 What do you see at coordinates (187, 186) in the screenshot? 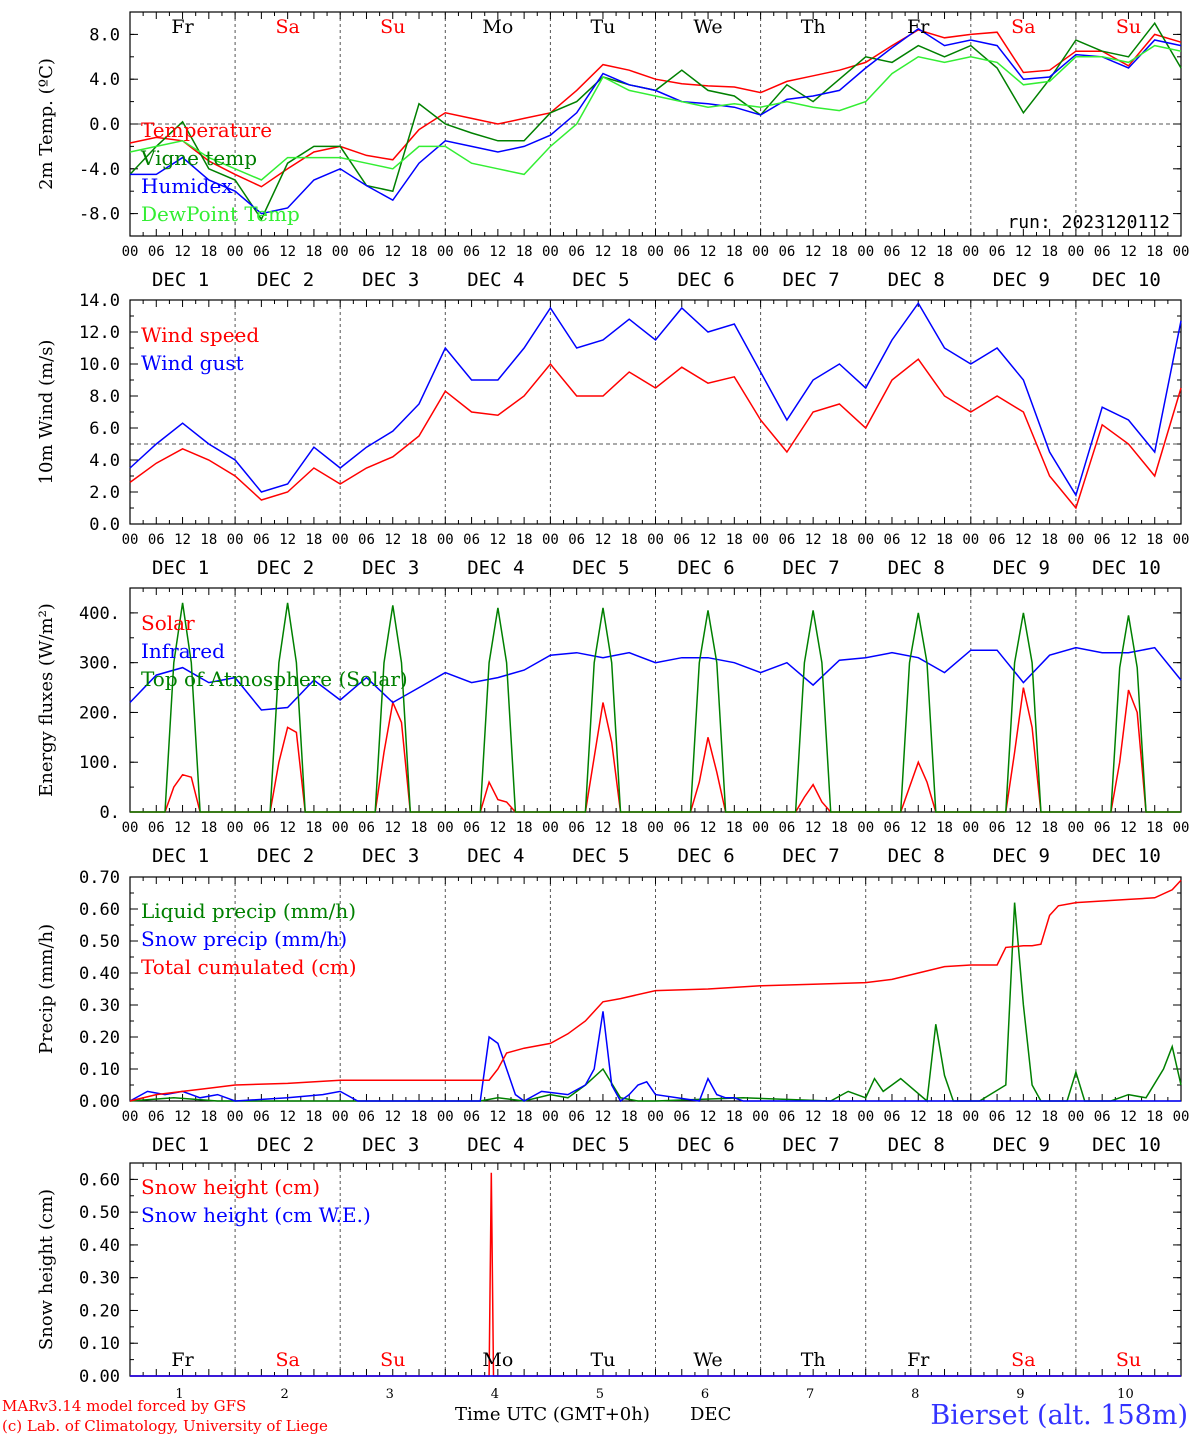
I see `legend-entry: Humidex` at bounding box center [187, 186].